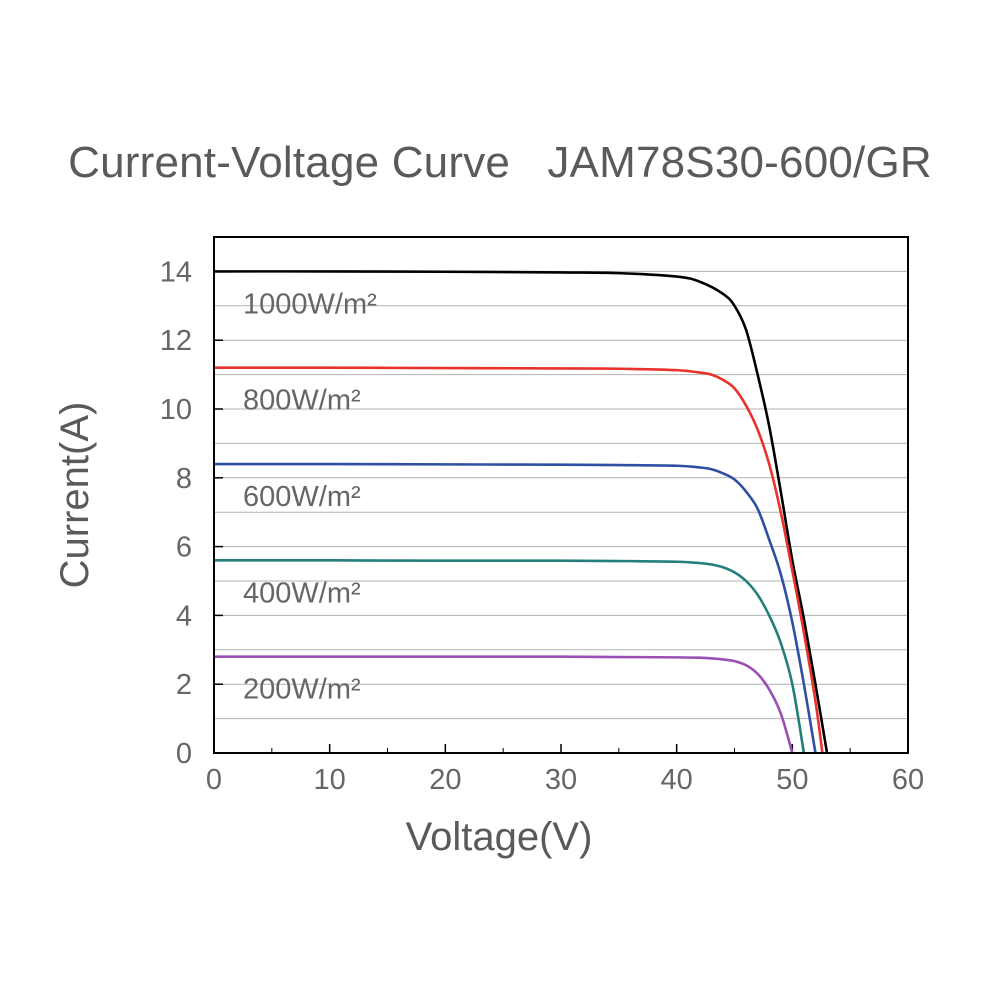 The image size is (1000, 1000). What do you see at coordinates (184, 616) in the screenshot?
I see `y-tick-label: 4` at bounding box center [184, 616].